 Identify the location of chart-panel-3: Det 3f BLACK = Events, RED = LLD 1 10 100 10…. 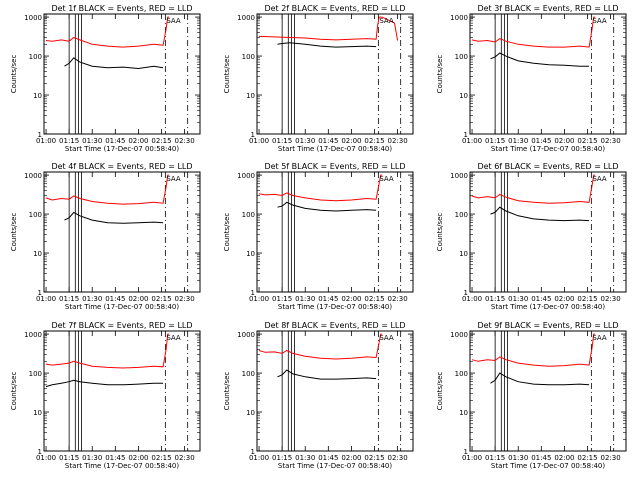
(531, 78).